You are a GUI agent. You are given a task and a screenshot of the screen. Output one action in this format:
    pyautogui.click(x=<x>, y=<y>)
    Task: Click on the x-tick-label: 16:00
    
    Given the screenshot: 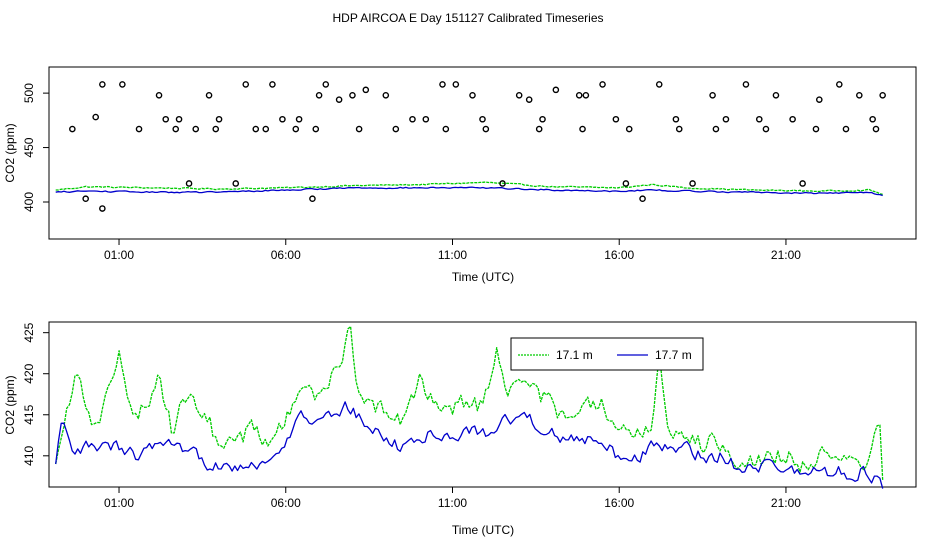 What is the action you would take?
    pyautogui.click(x=619, y=503)
    